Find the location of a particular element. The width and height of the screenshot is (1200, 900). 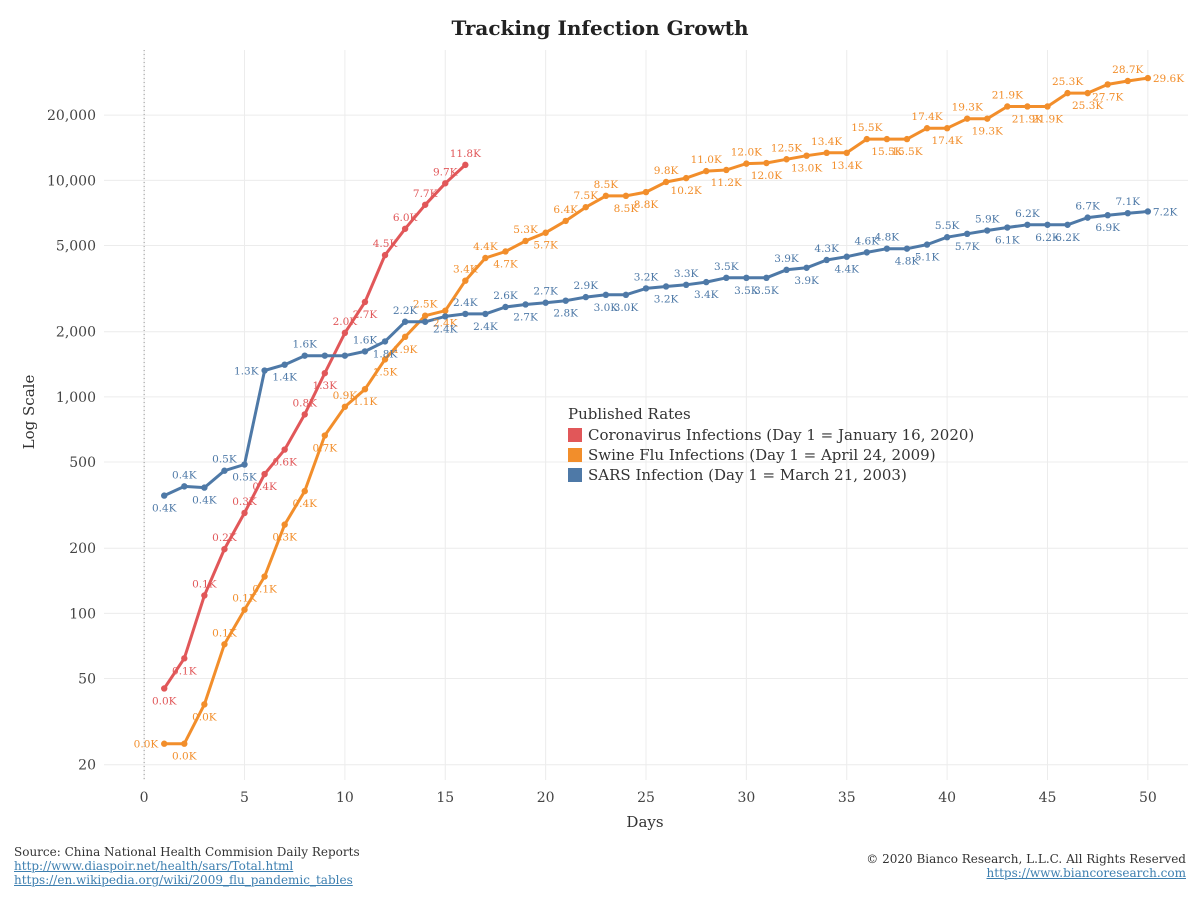

data-label: 4.8K is located at coordinates (887, 238).